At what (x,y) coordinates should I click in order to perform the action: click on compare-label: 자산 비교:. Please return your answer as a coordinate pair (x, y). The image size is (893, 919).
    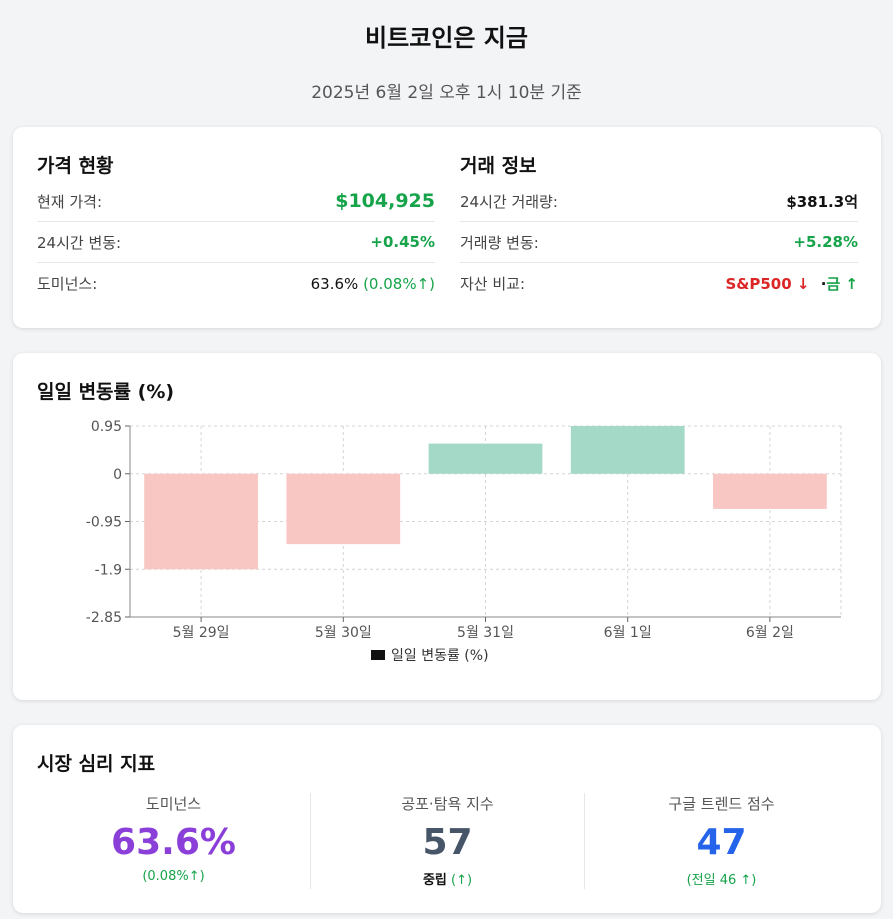
    Looking at the image, I should click on (493, 284).